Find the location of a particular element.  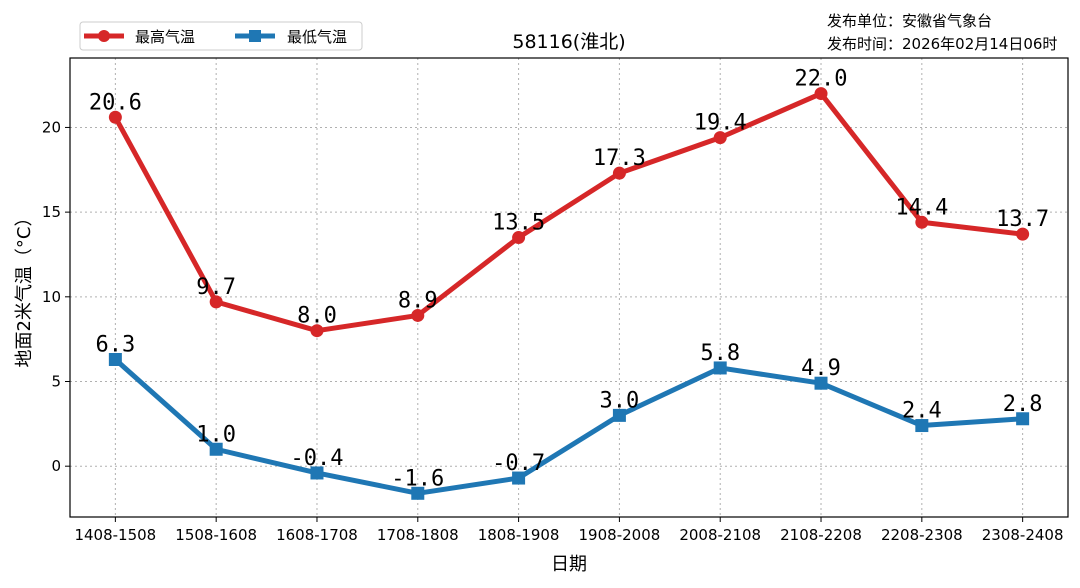

x-axis-label: 日期 is located at coordinates (569, 564).